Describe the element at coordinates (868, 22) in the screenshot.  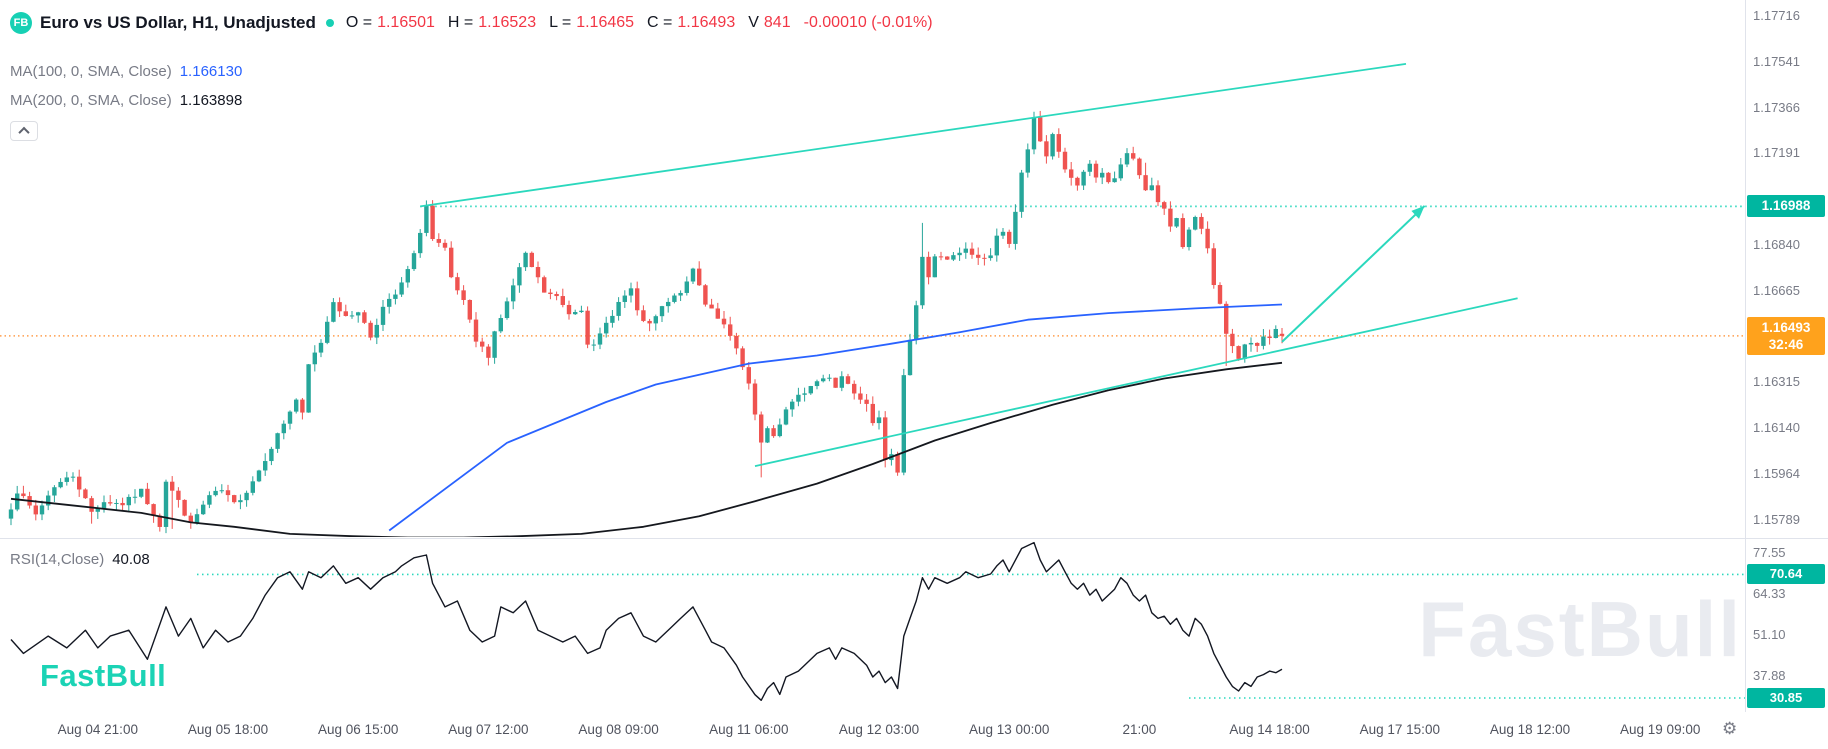
I see `change-value: -0.00010 (-0.01%)` at that location.